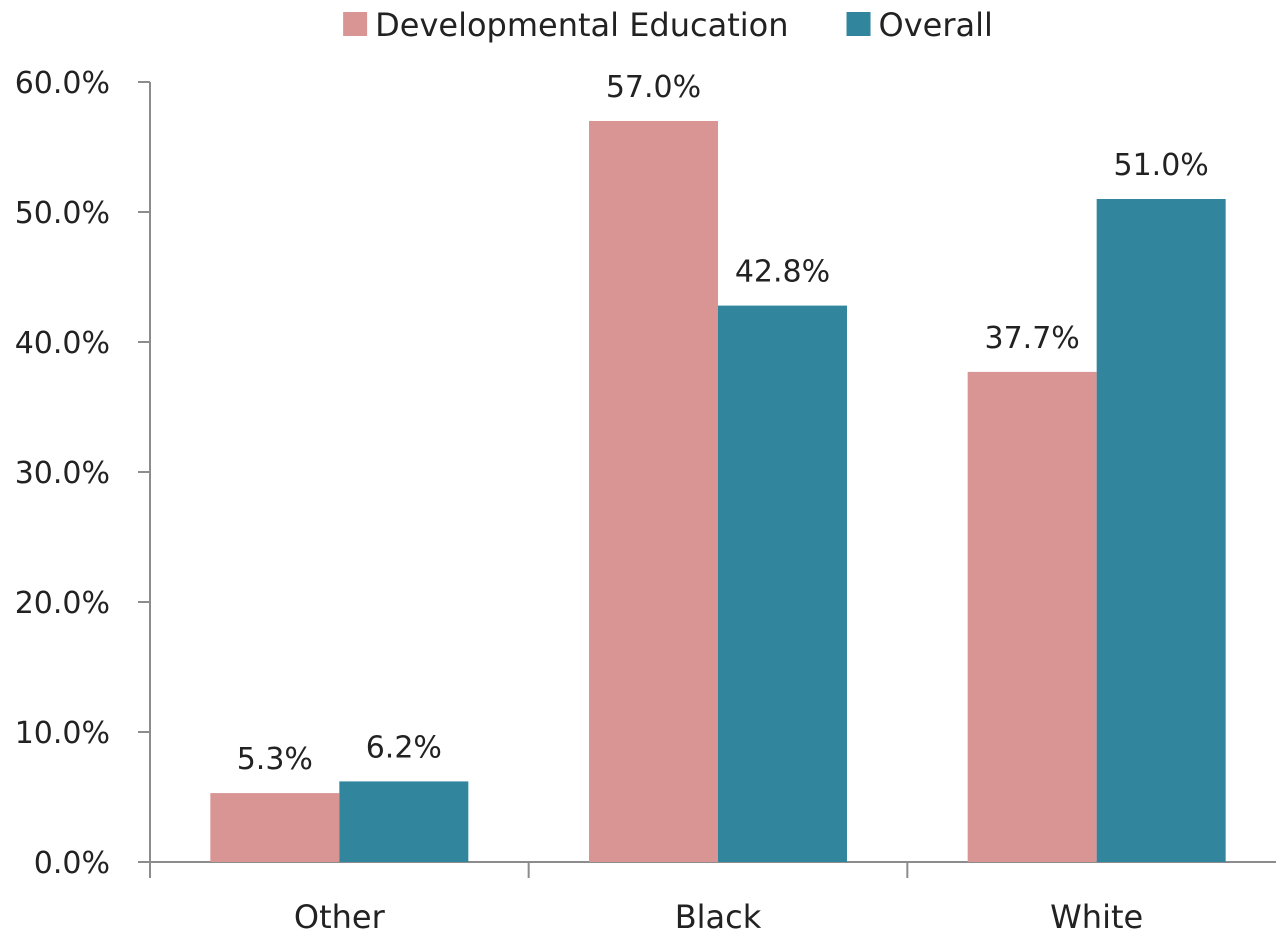  What do you see at coordinates (340, 916) in the screenshot?
I see `x-category-label: Other` at bounding box center [340, 916].